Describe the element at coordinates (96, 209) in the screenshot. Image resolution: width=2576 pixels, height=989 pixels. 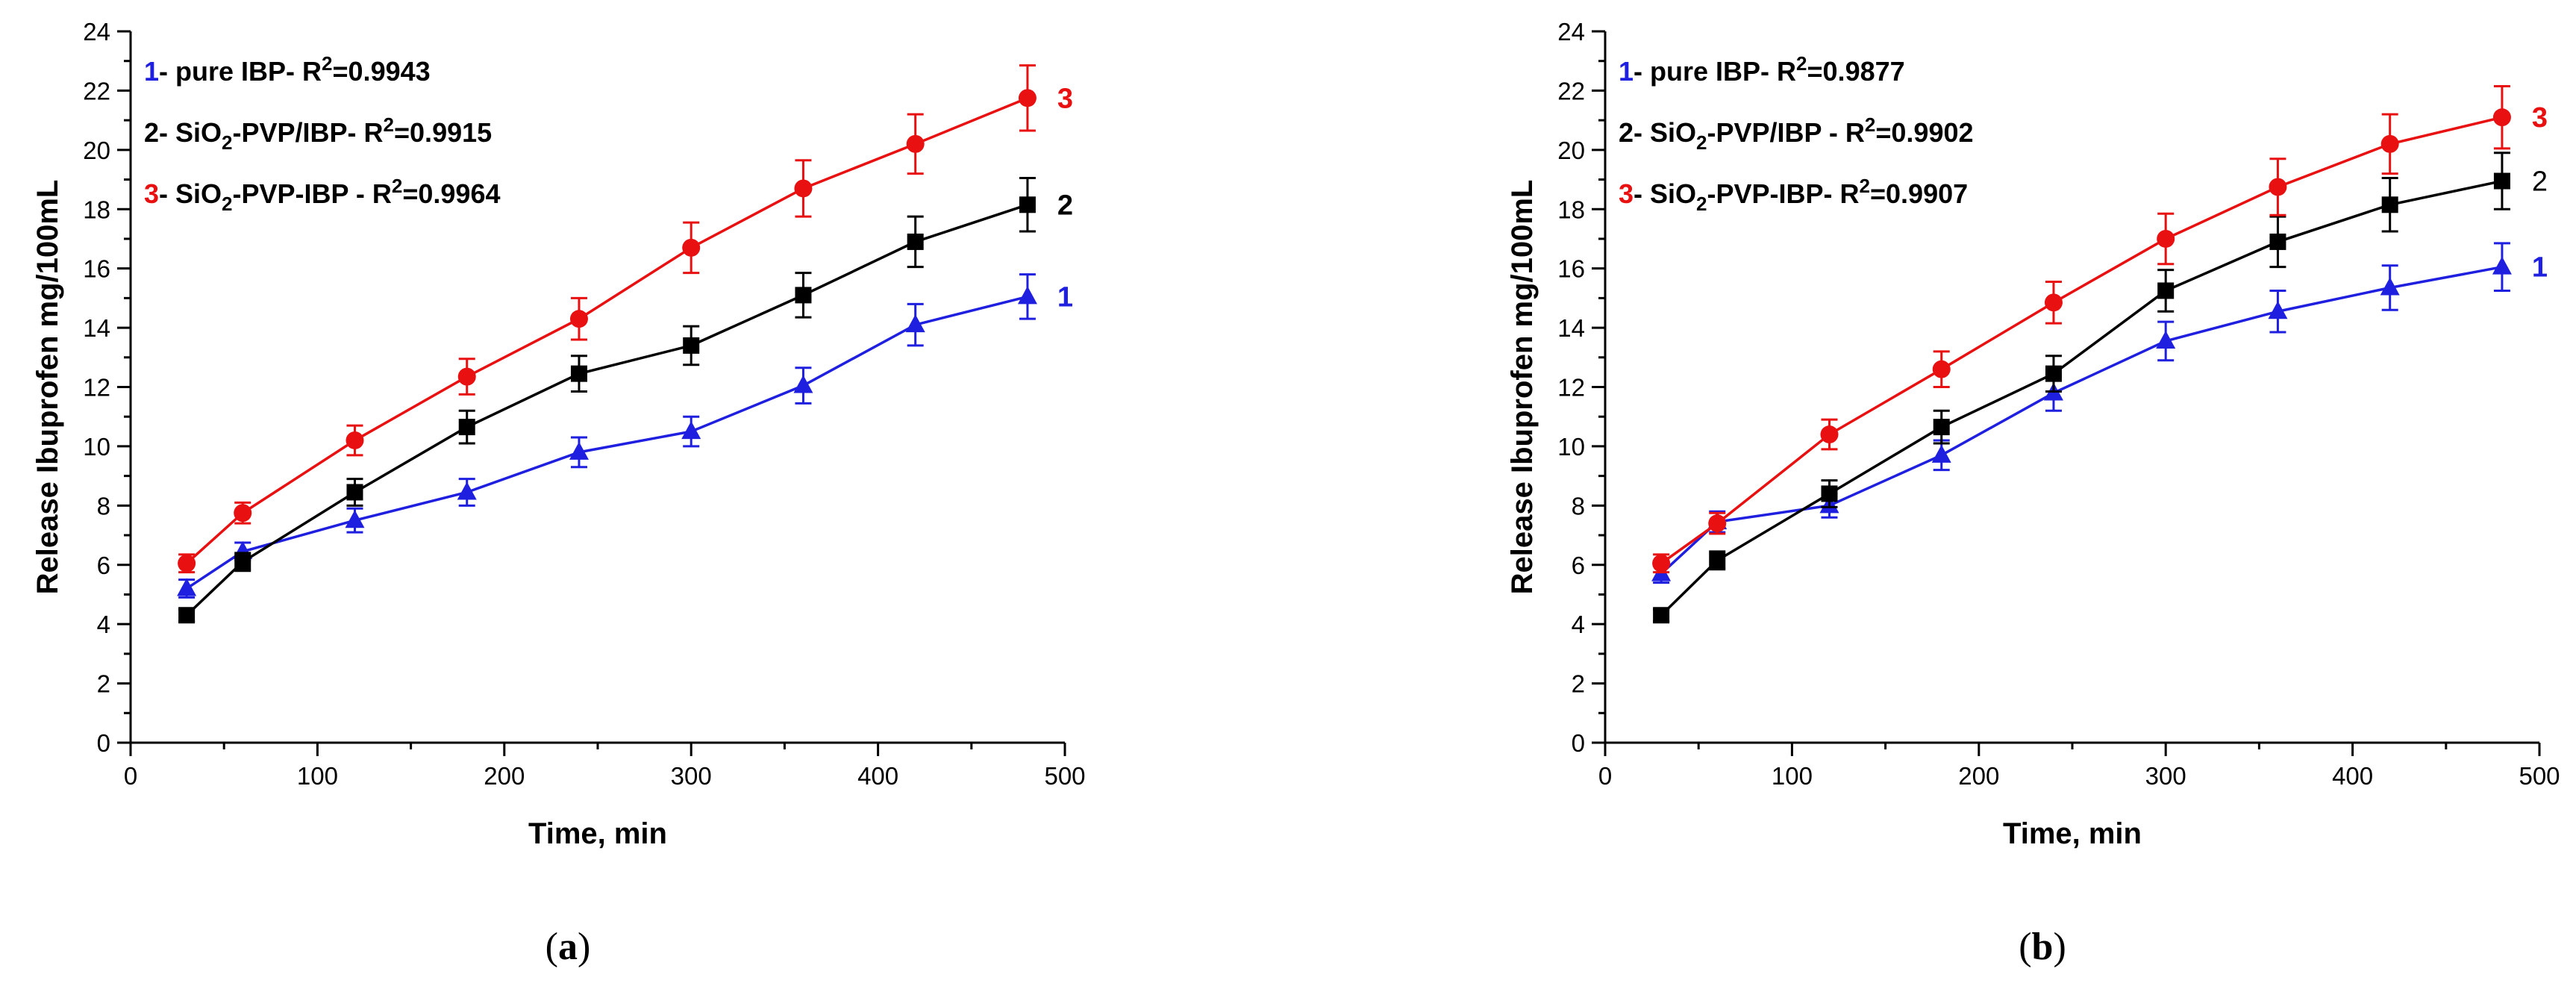
I see `y-tick-label: 18` at that location.